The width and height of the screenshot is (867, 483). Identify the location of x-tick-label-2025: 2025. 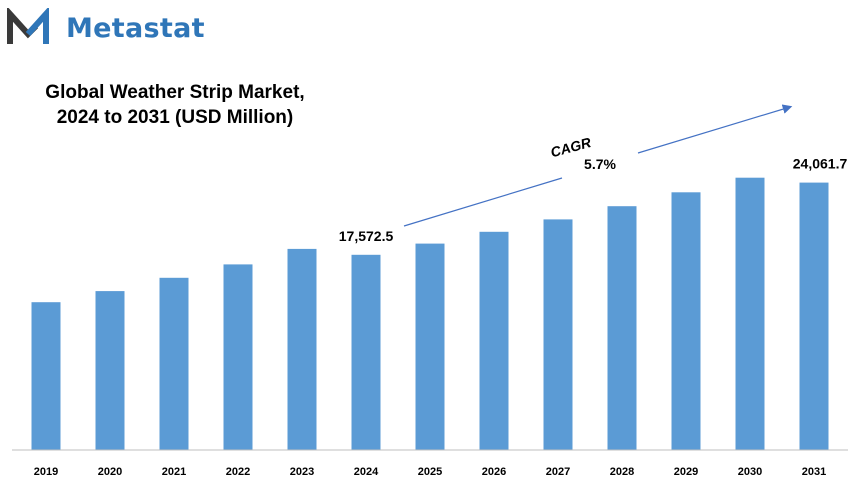
(430, 472).